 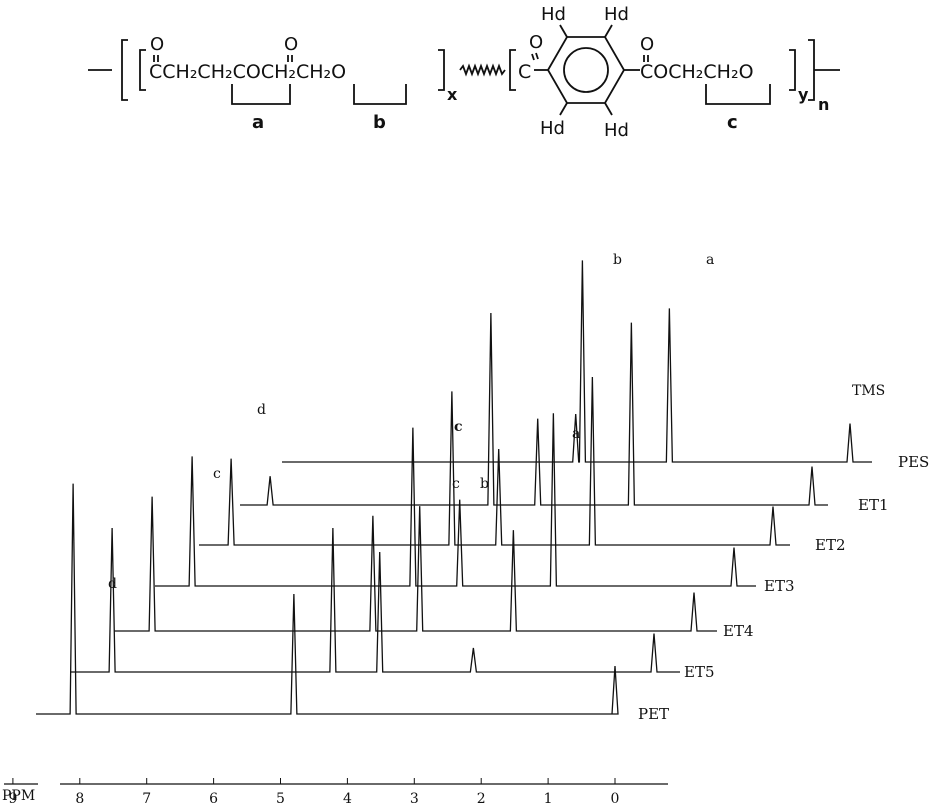 I want to click on series-label-pes: PES, so click(x=913, y=462).